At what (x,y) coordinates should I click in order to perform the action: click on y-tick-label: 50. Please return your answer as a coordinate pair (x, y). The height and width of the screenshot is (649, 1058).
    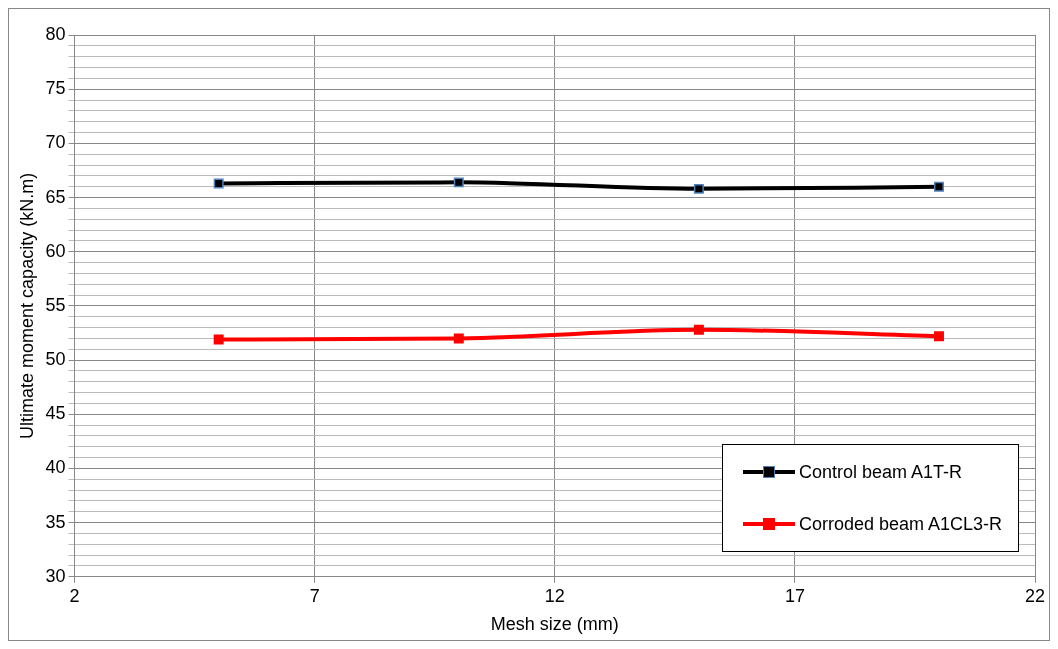
    Looking at the image, I should click on (55, 359).